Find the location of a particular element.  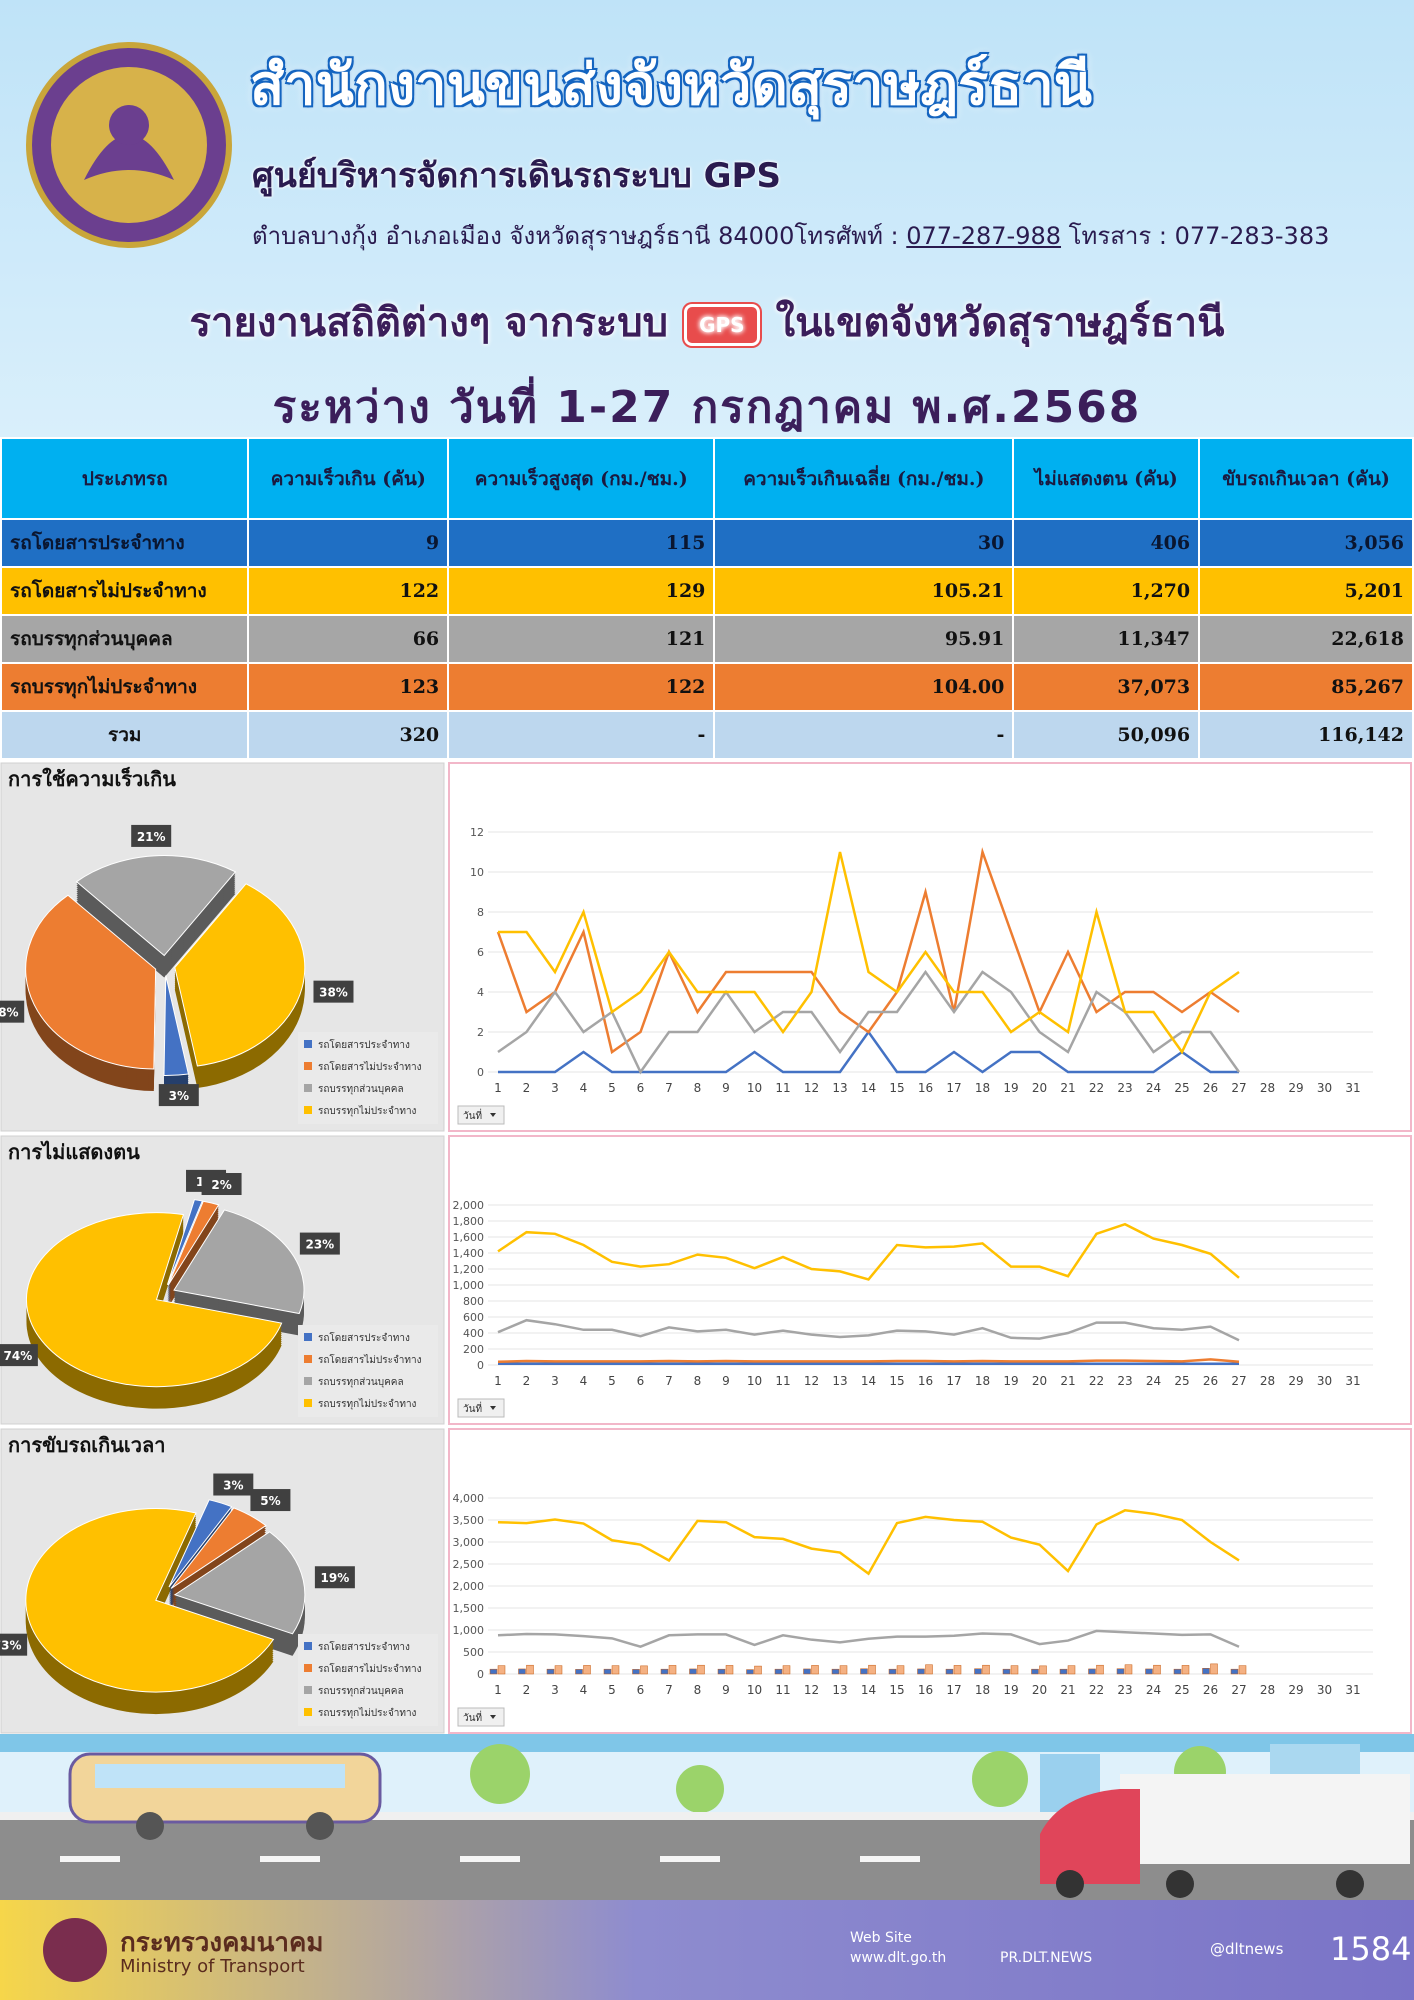

data-label: 3% is located at coordinates (179, 1096).